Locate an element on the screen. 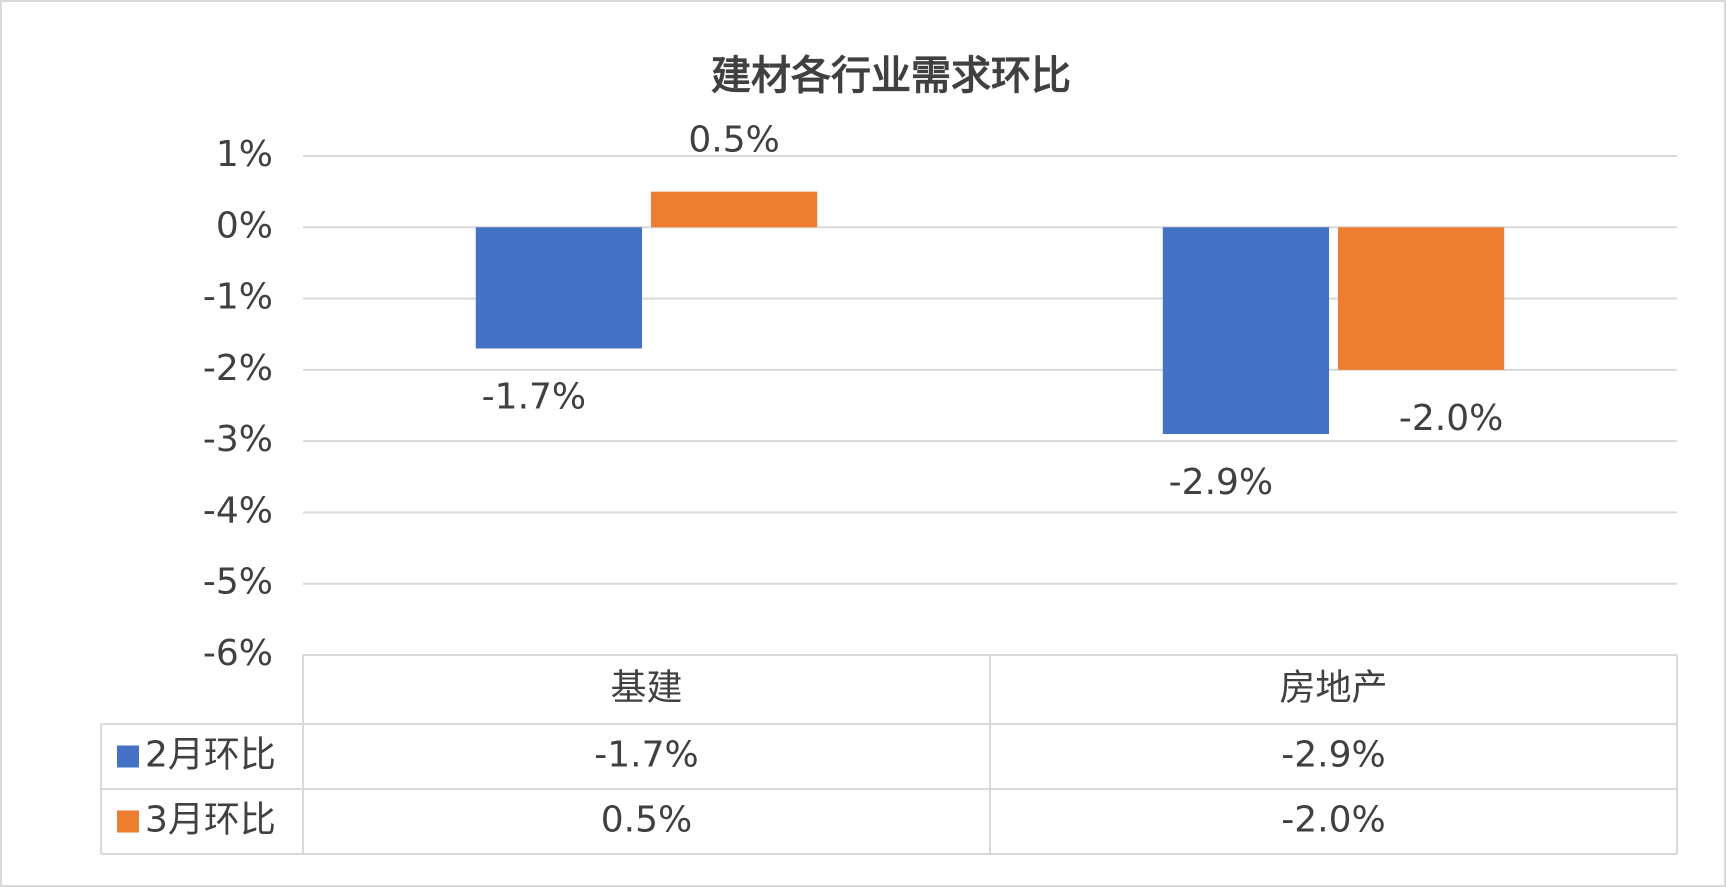 The width and height of the screenshot is (1726, 887). chart-title: 建材各行业需求环比 is located at coordinates (891, 76).